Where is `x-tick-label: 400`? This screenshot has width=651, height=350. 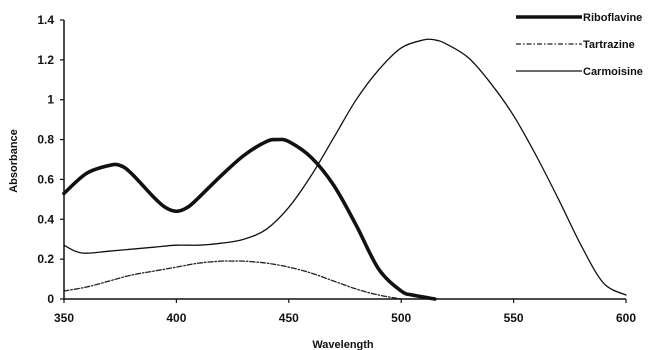 x-tick-label: 400 is located at coordinates (176, 318).